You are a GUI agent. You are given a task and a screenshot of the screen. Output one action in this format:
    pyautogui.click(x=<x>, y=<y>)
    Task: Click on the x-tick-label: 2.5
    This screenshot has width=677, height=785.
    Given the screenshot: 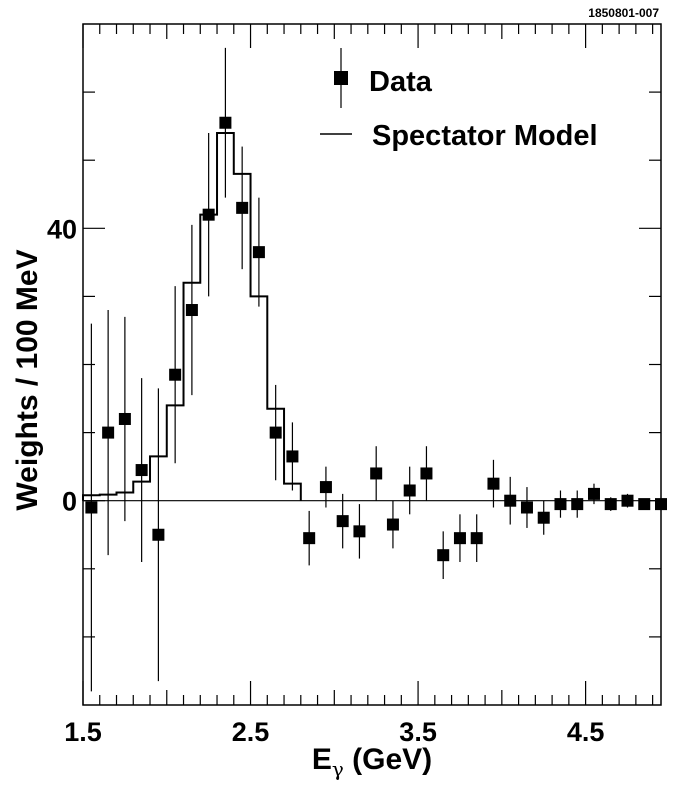 What is the action you would take?
    pyautogui.click(x=251, y=732)
    